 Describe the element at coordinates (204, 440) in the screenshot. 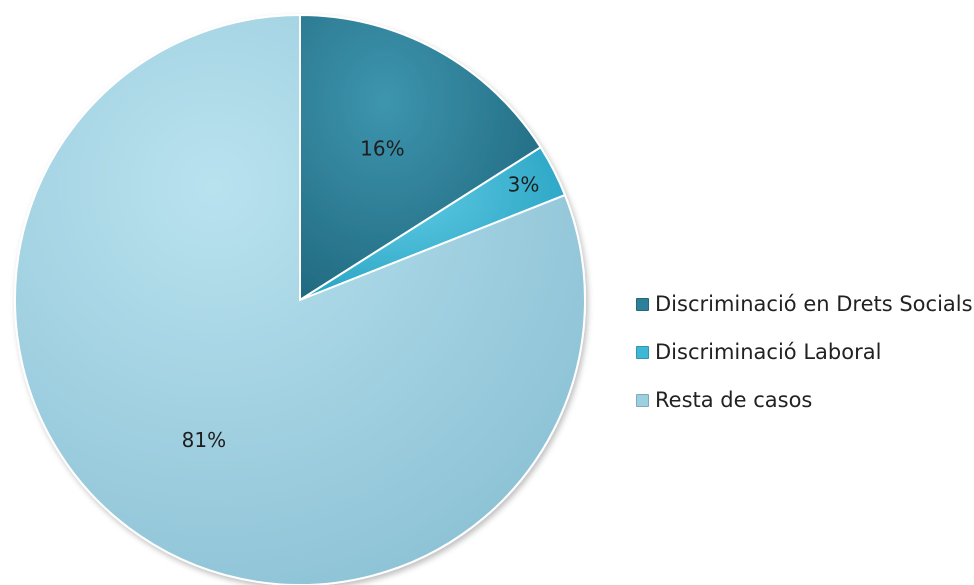

I see `slice-data-label: 81%` at that location.